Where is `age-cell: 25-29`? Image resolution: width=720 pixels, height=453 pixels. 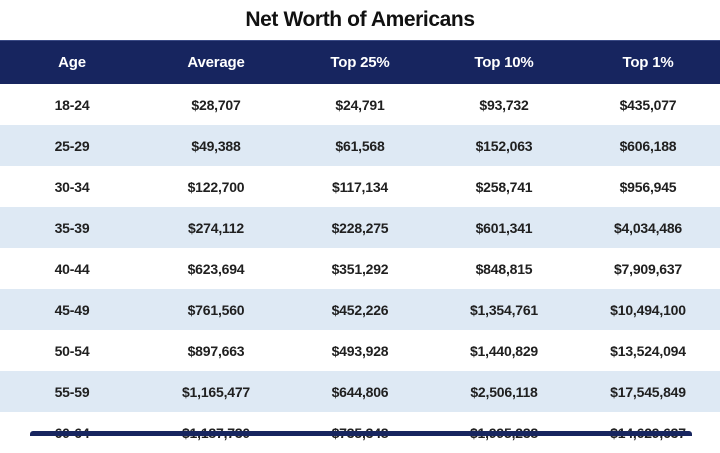
age-cell: 25-29 is located at coordinates (72, 145).